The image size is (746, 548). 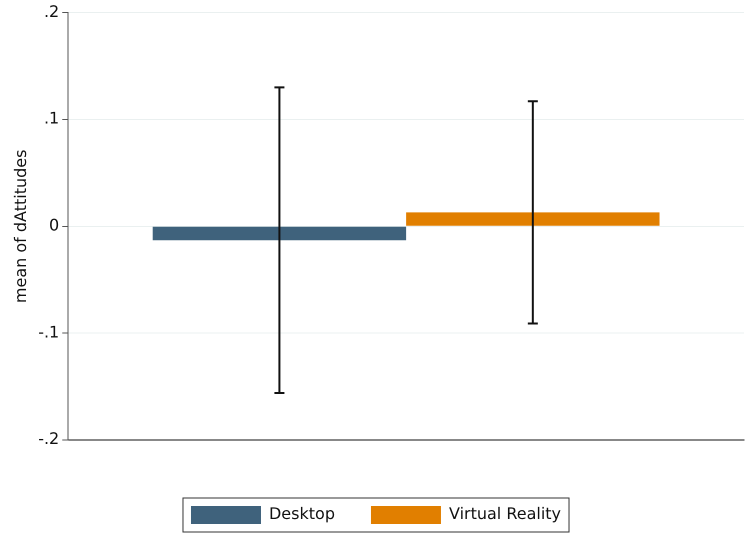 What do you see at coordinates (52, 11) in the screenshot?
I see `y-tick-label: .2` at bounding box center [52, 11].